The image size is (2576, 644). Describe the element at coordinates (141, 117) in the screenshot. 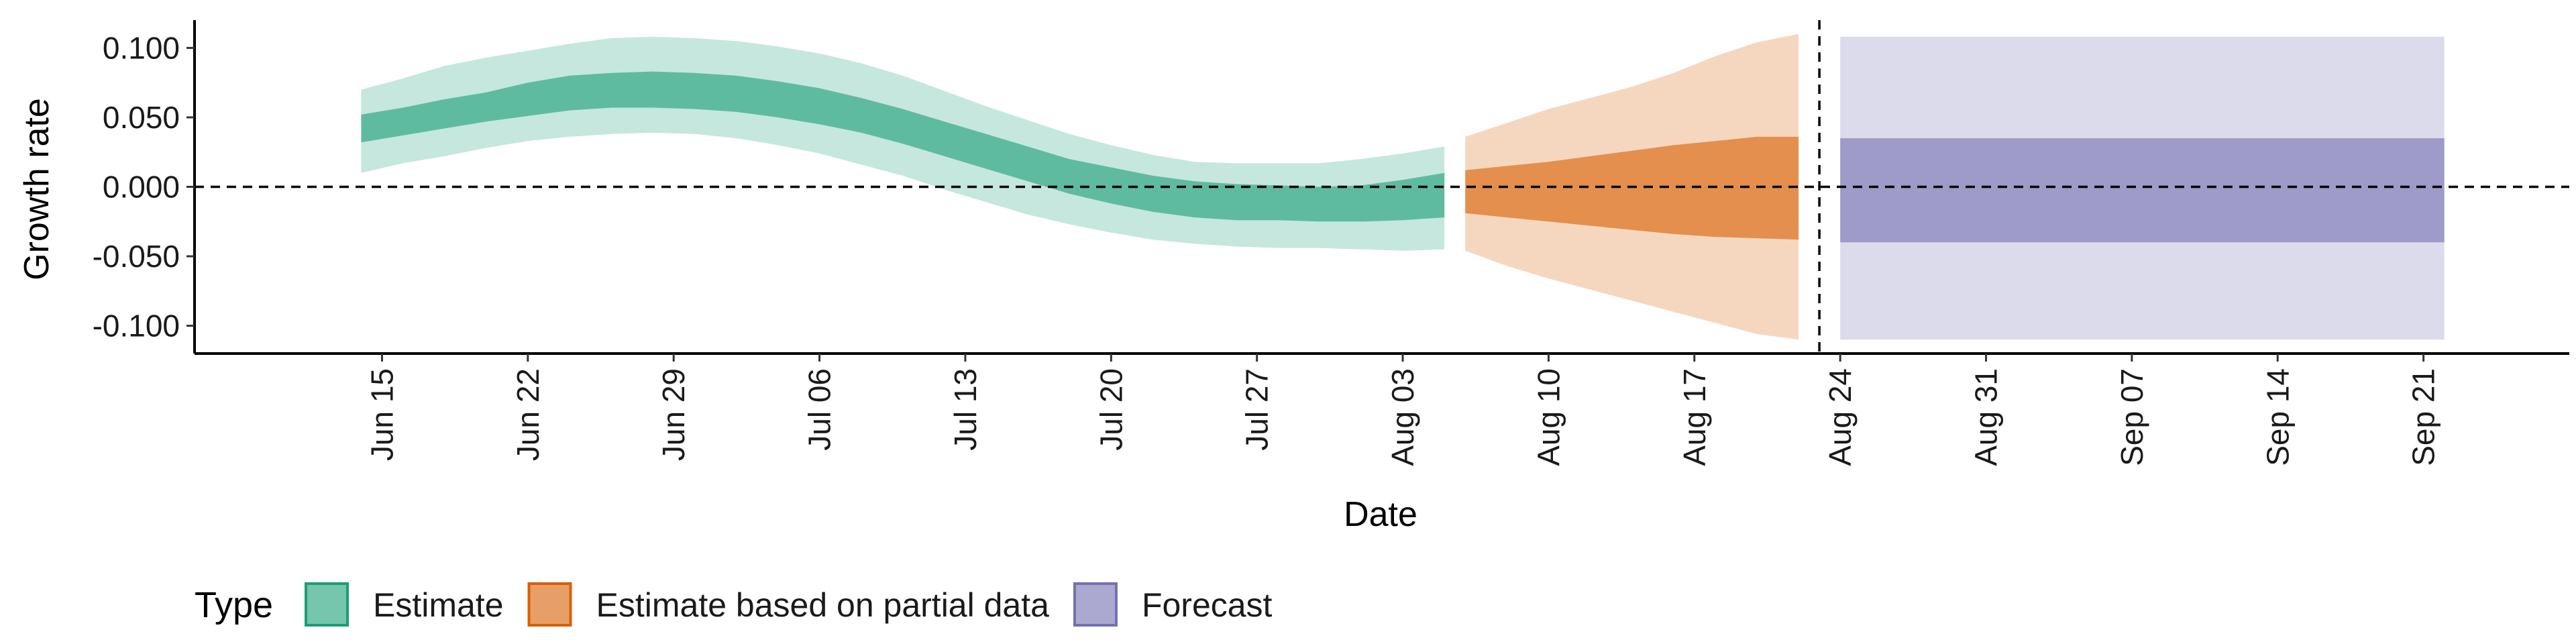

I see `y-tick-label: 0.050` at that location.